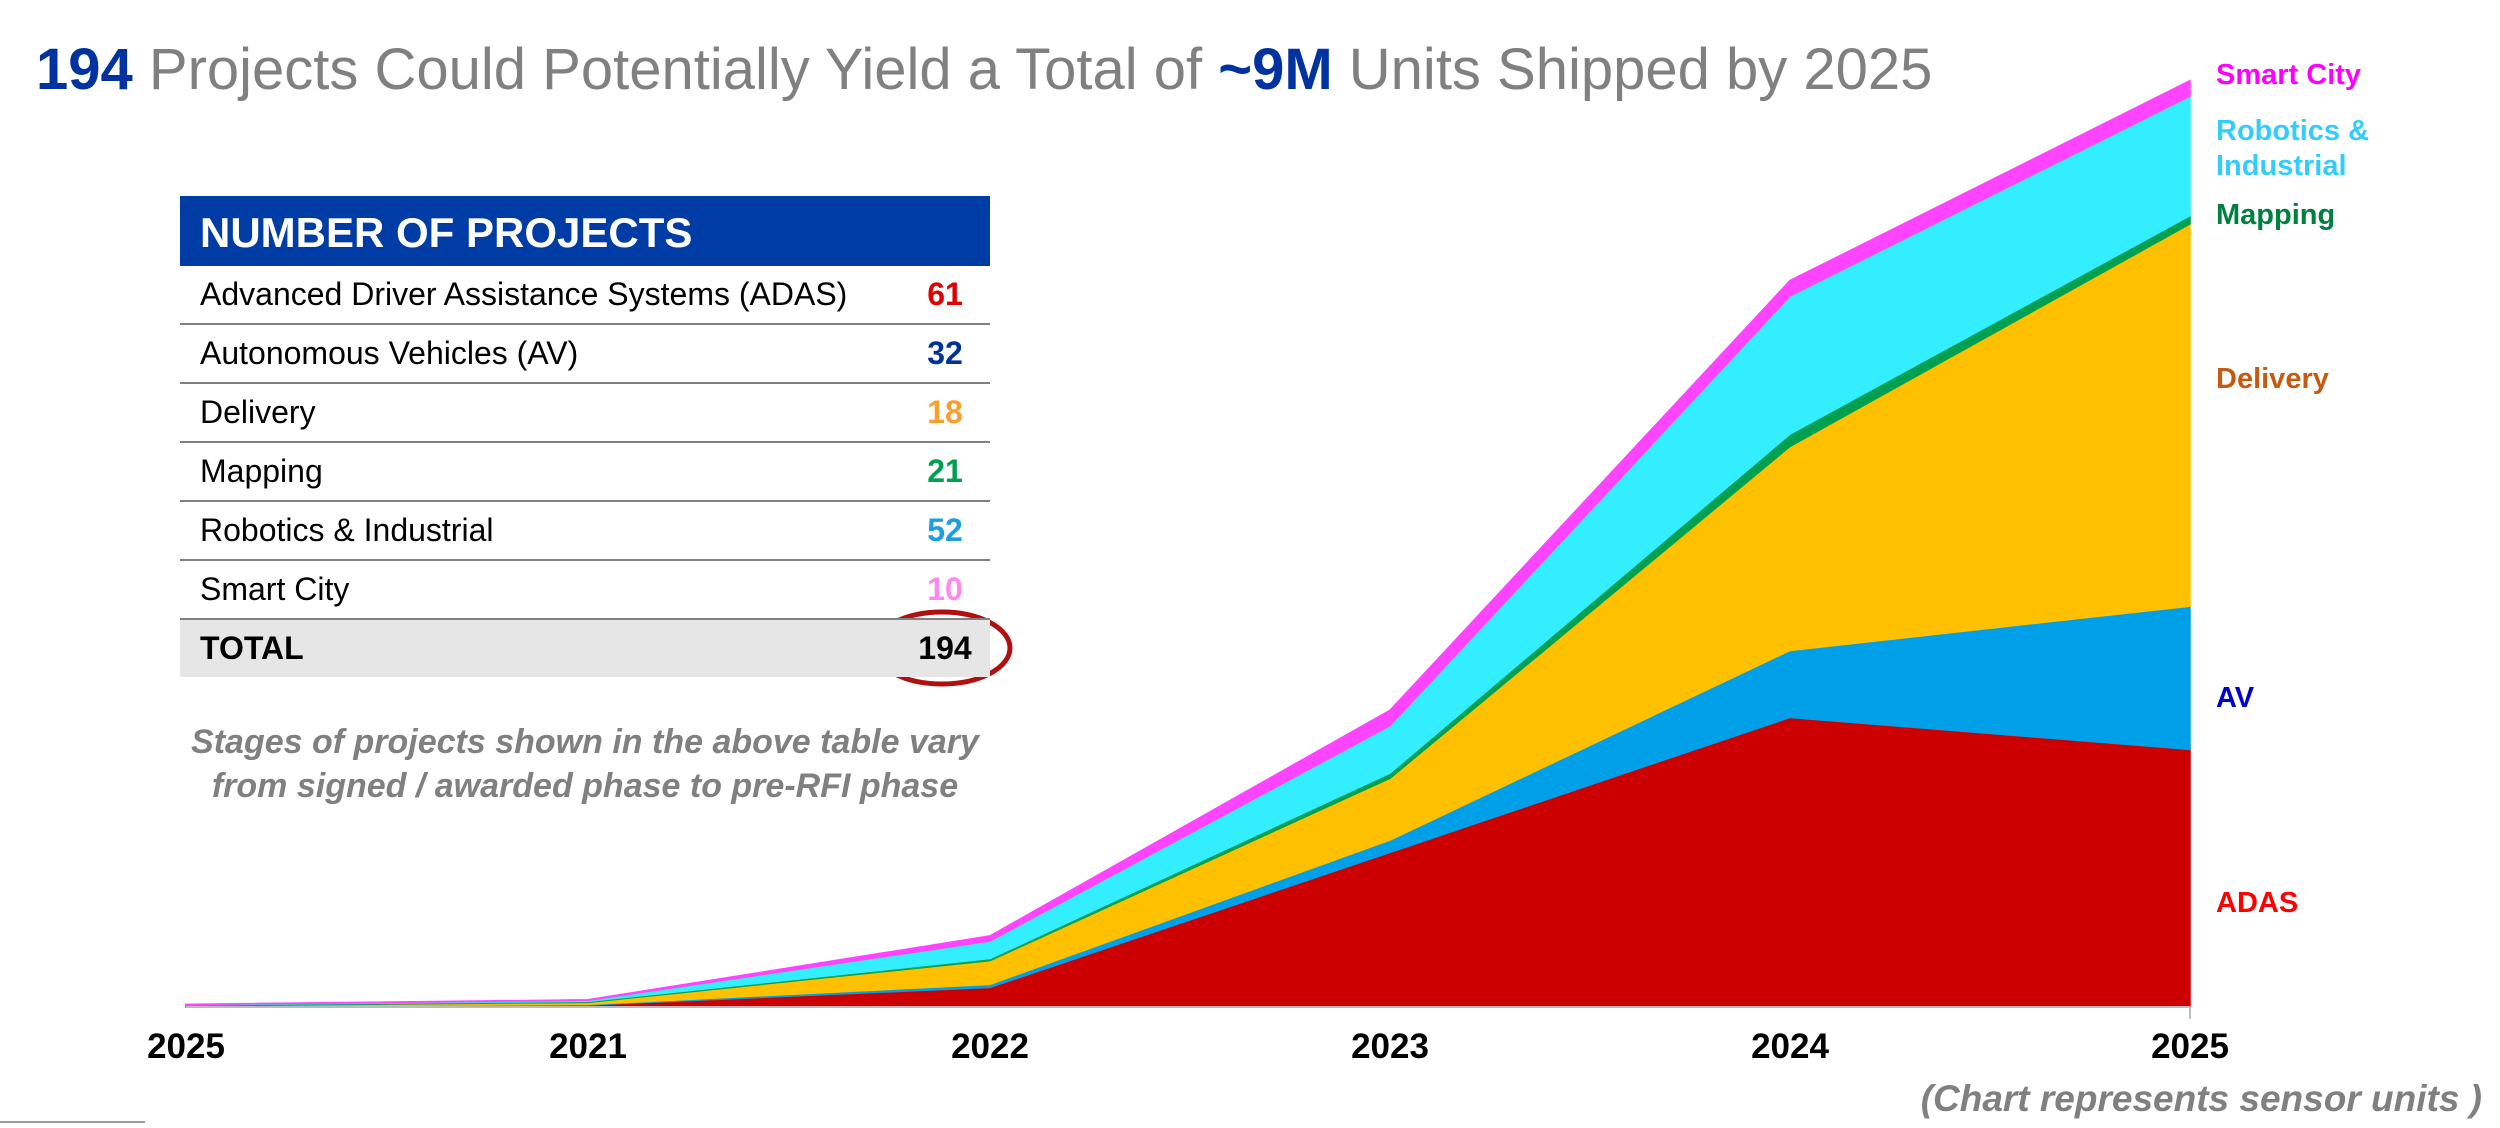 Image resolution: width=2500 pixels, height=1128 pixels. Describe the element at coordinates (1275, 69) in the screenshot. I see `title-number: ~9M` at that location.